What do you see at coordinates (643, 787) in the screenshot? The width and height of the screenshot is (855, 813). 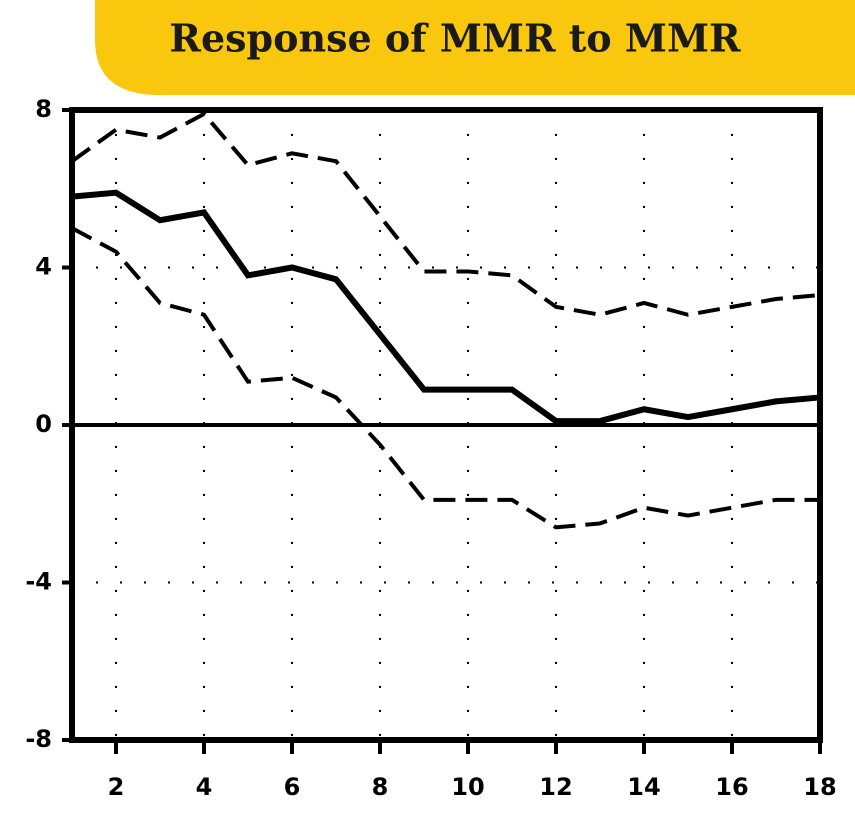 I see `x-tick-label: 14` at bounding box center [643, 787].